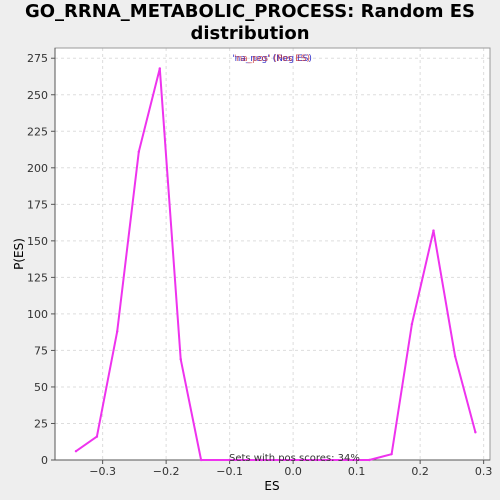  I want to click on y-tick-label-8: 200, so click(37, 168).